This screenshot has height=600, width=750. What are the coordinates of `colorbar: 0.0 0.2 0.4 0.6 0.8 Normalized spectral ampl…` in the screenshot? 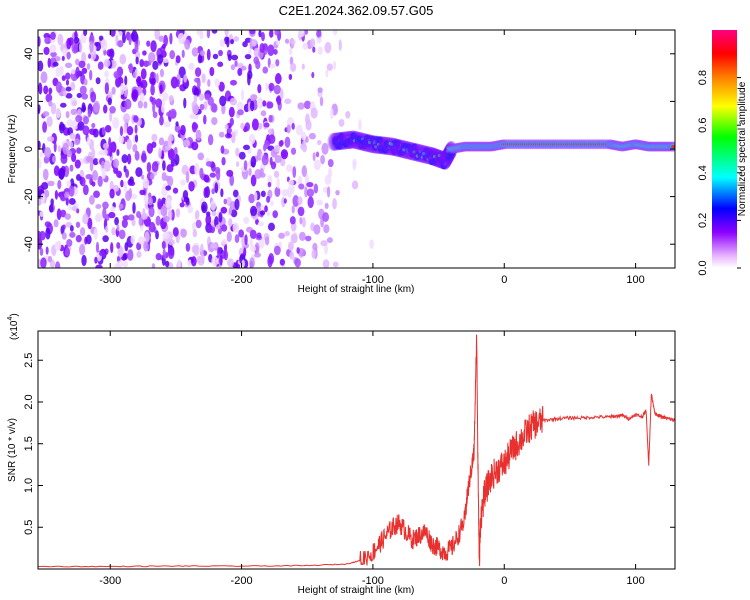 It's located at (722, 153).